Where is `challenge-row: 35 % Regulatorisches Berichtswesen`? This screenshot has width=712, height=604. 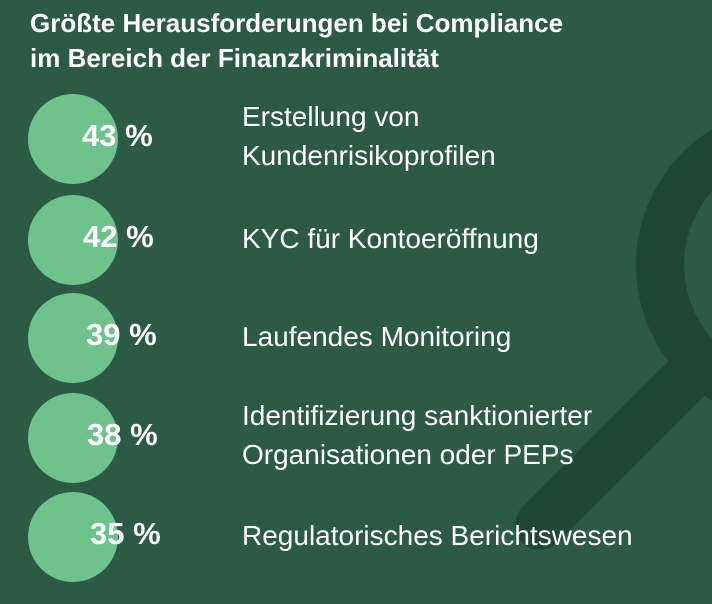 challenge-row: 35 % Regulatorisches Berichtswesen is located at coordinates (356, 537).